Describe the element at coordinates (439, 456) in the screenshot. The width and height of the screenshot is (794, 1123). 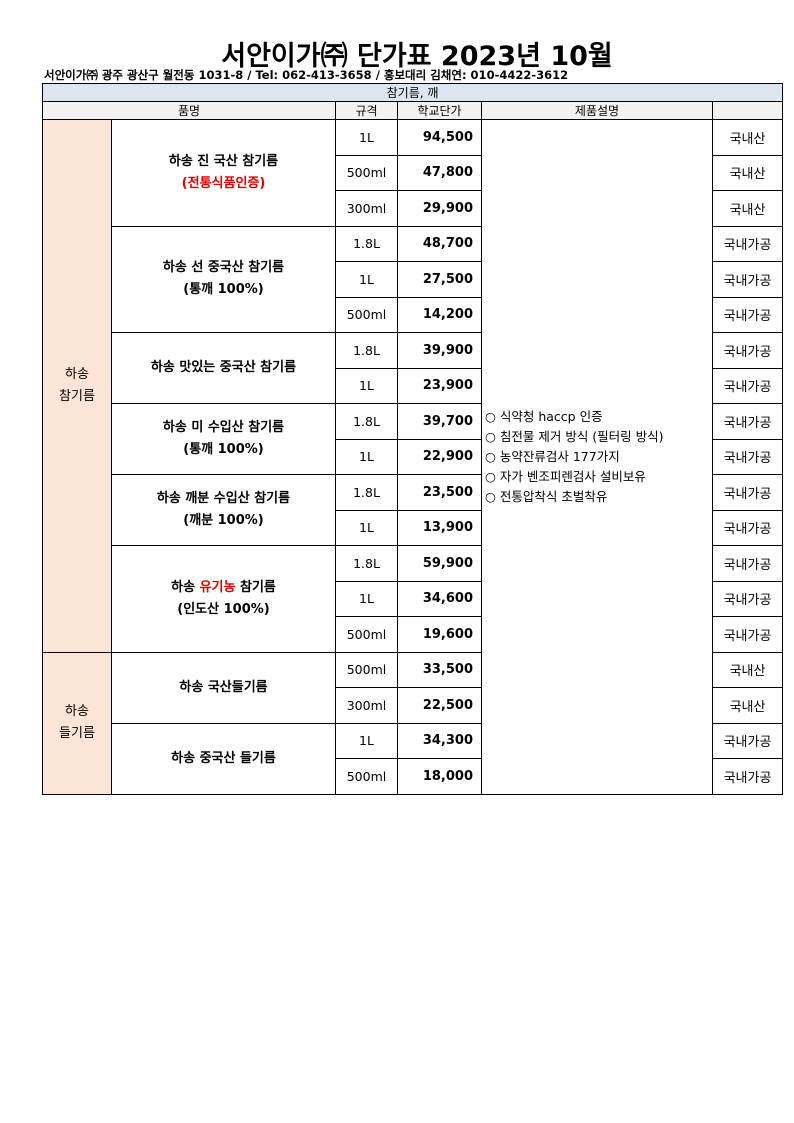
I see `price-cell: 22,900` at that location.